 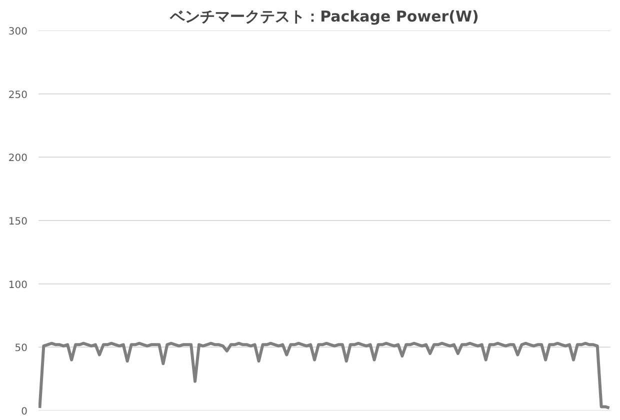 What do you see at coordinates (24, 412) in the screenshot?
I see `y-tick-label: 0` at bounding box center [24, 412].